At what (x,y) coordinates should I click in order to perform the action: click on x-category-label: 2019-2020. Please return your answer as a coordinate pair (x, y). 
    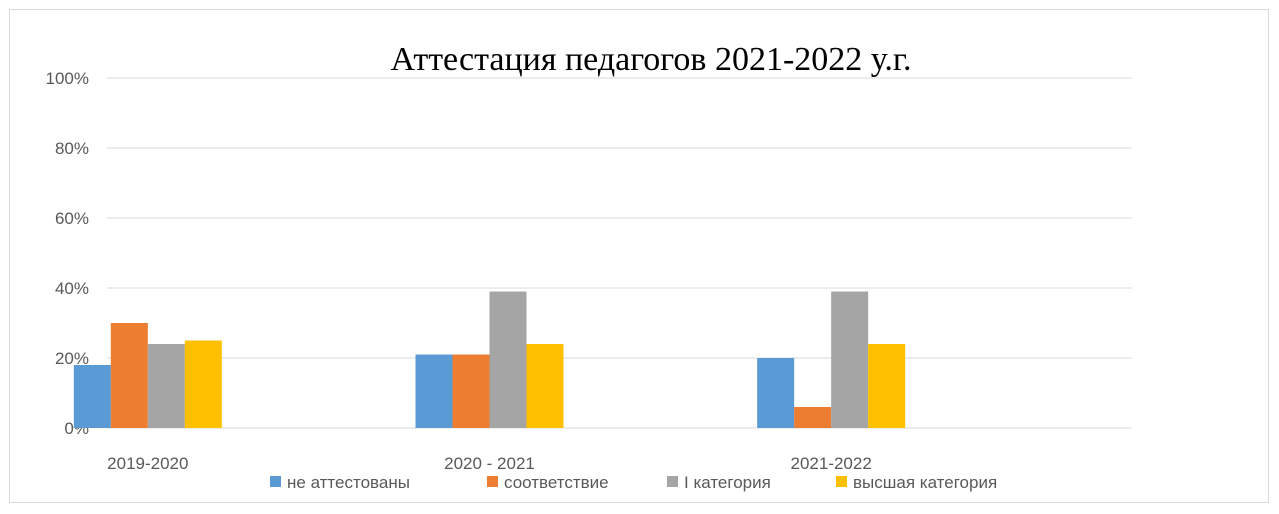
    Looking at the image, I should click on (147, 463).